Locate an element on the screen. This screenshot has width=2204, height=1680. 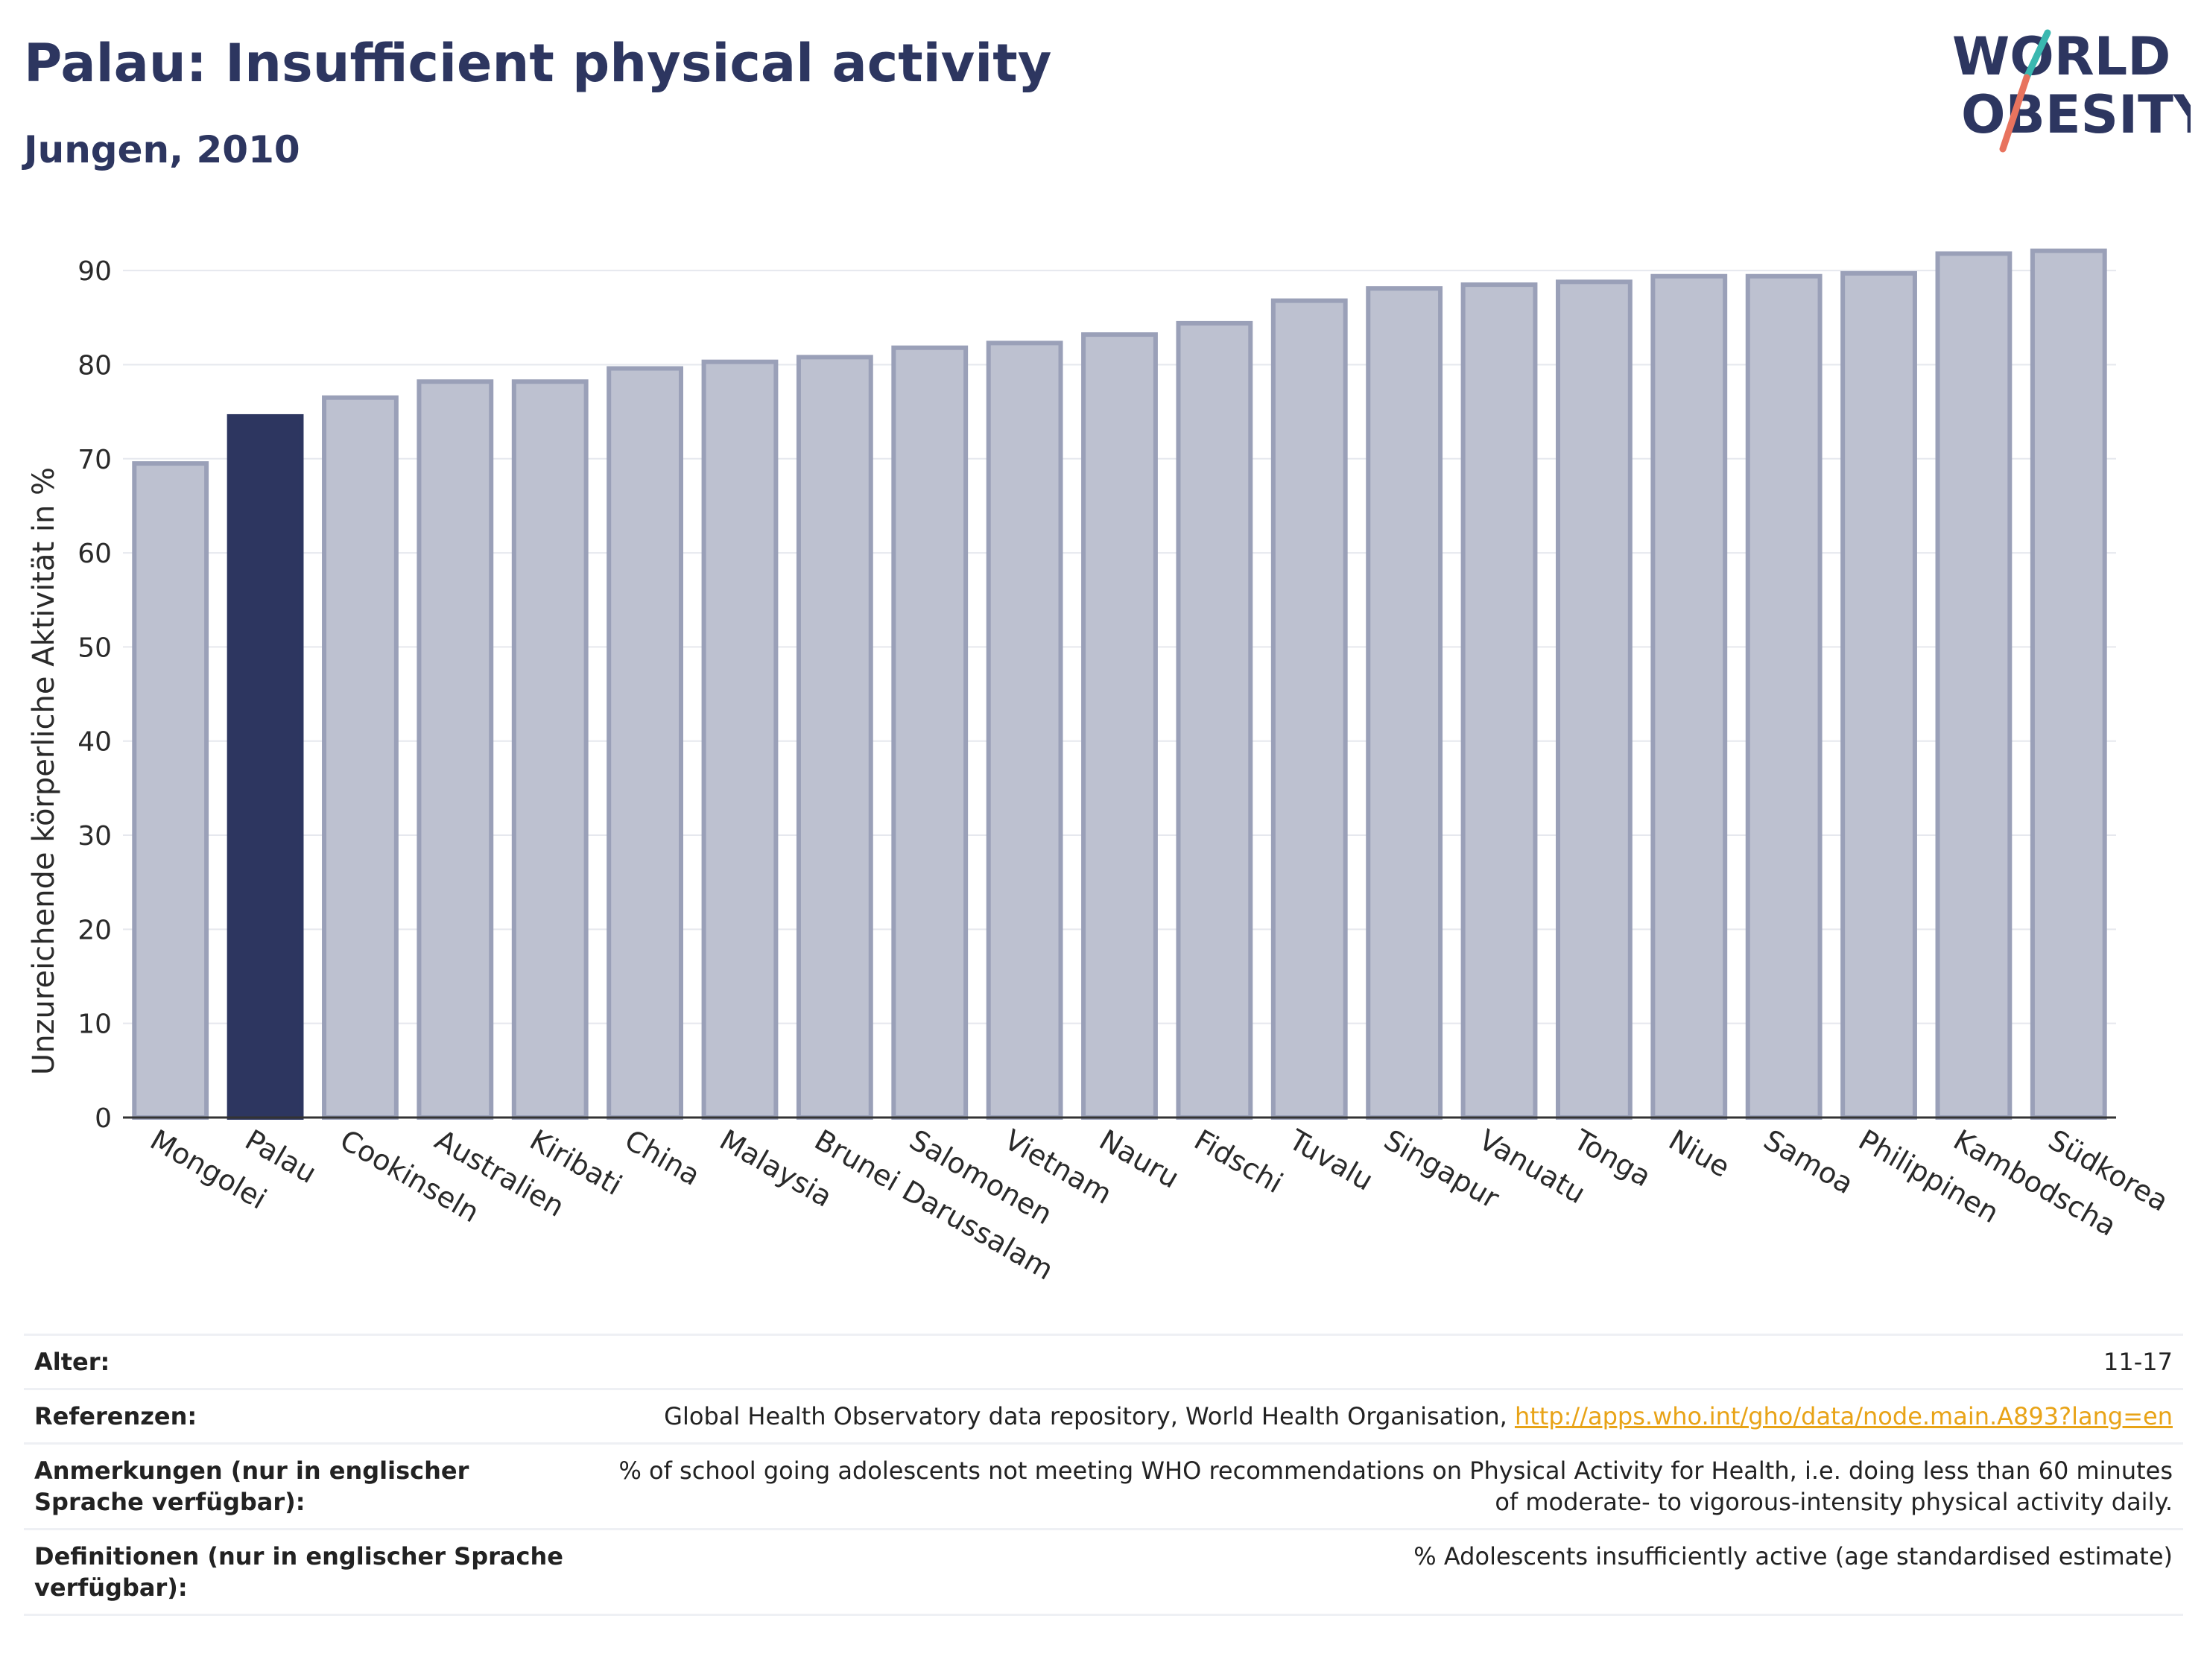
bar-südkorea is located at coordinates (2068, 684).